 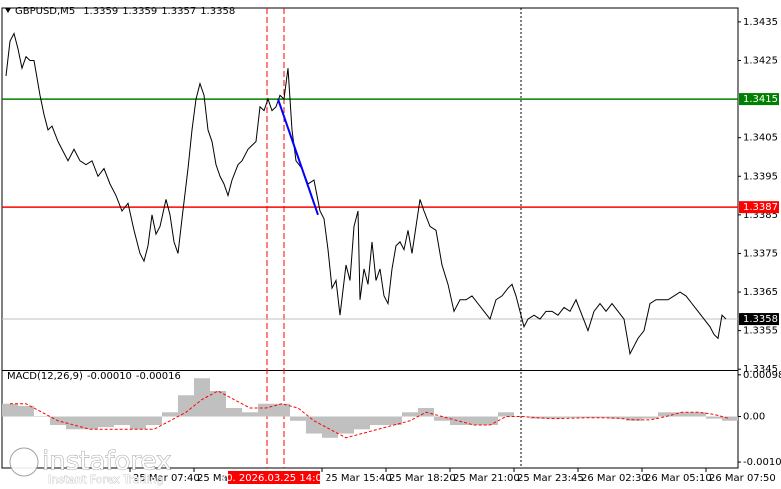 What do you see at coordinates (762, 462) in the screenshot?
I see `y-tick-label: -0.00107` at bounding box center [762, 462].